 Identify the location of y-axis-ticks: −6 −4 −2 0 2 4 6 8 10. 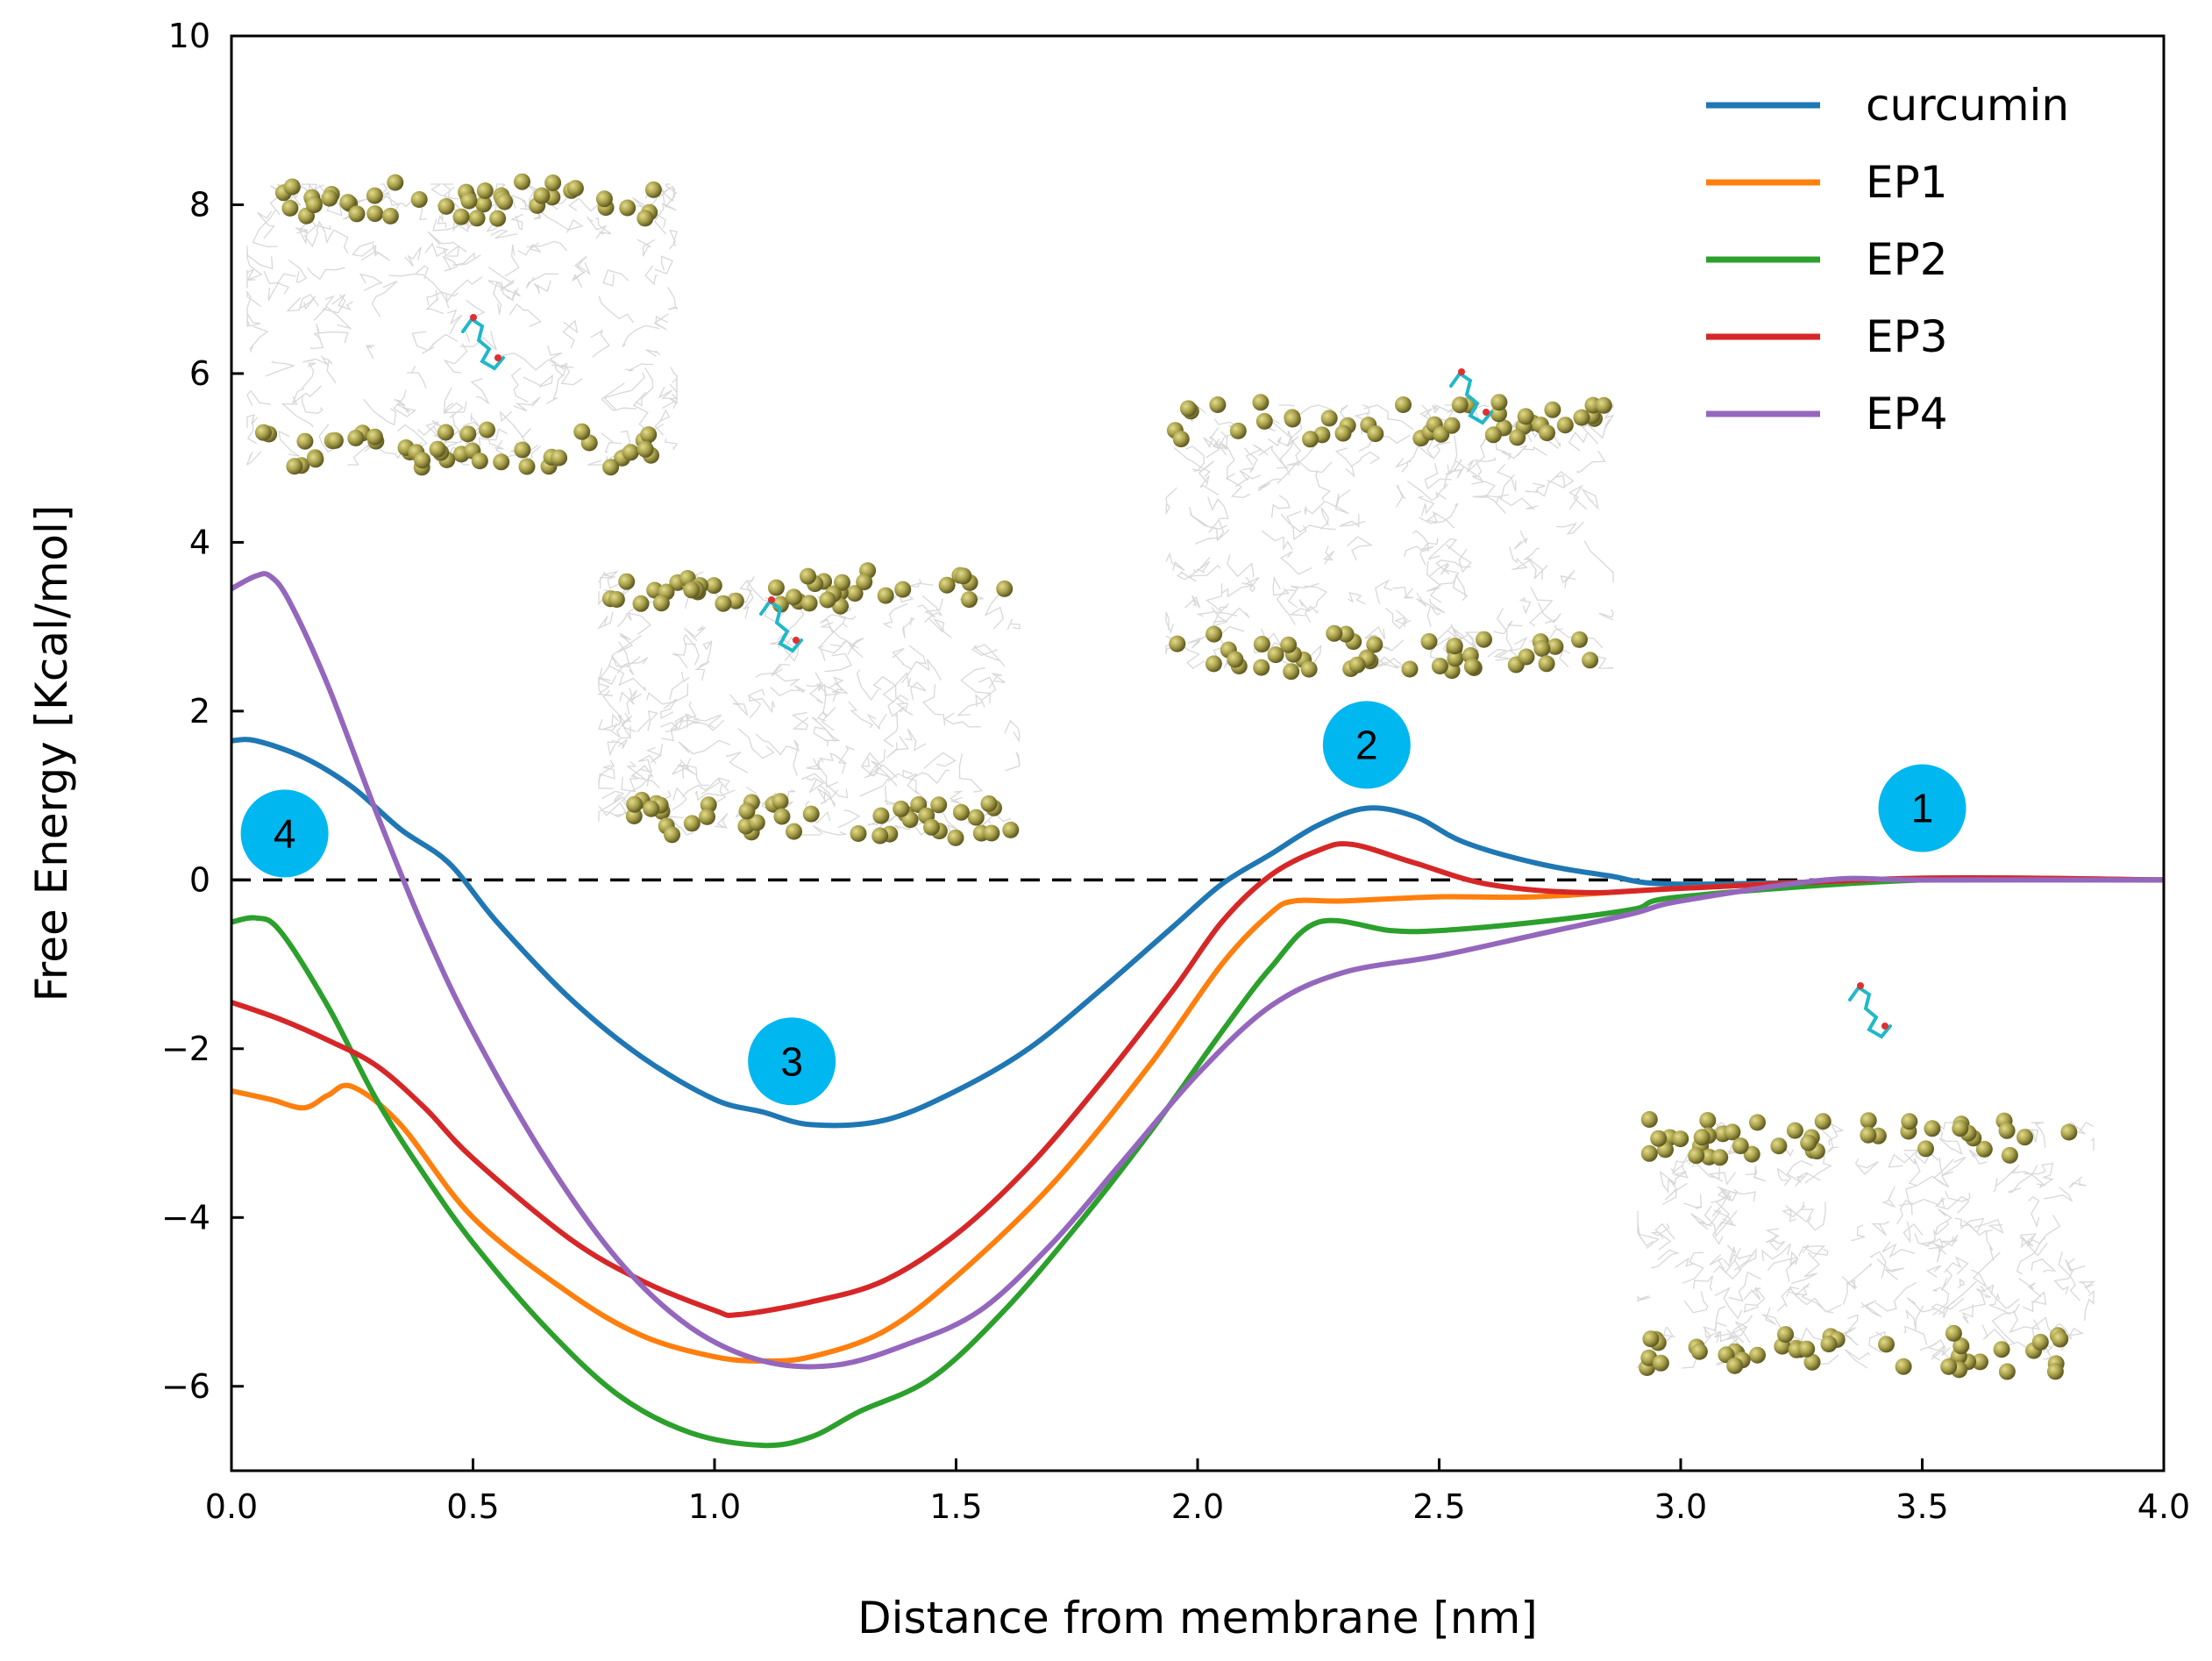
(202, 711).